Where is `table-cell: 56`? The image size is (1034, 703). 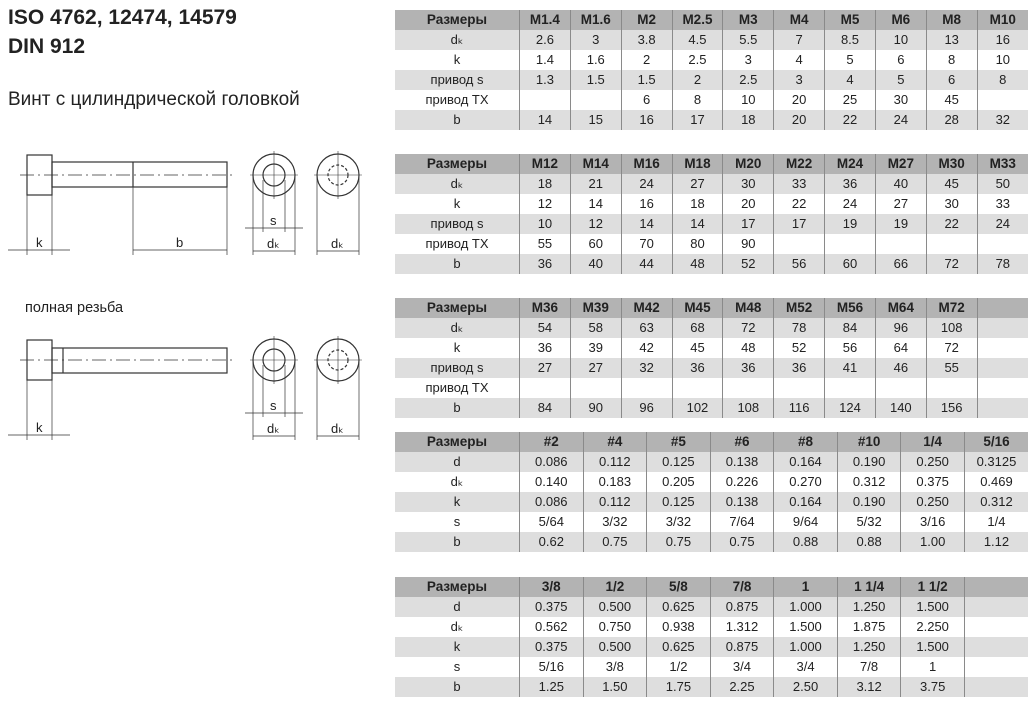 table-cell: 56 is located at coordinates (799, 264).